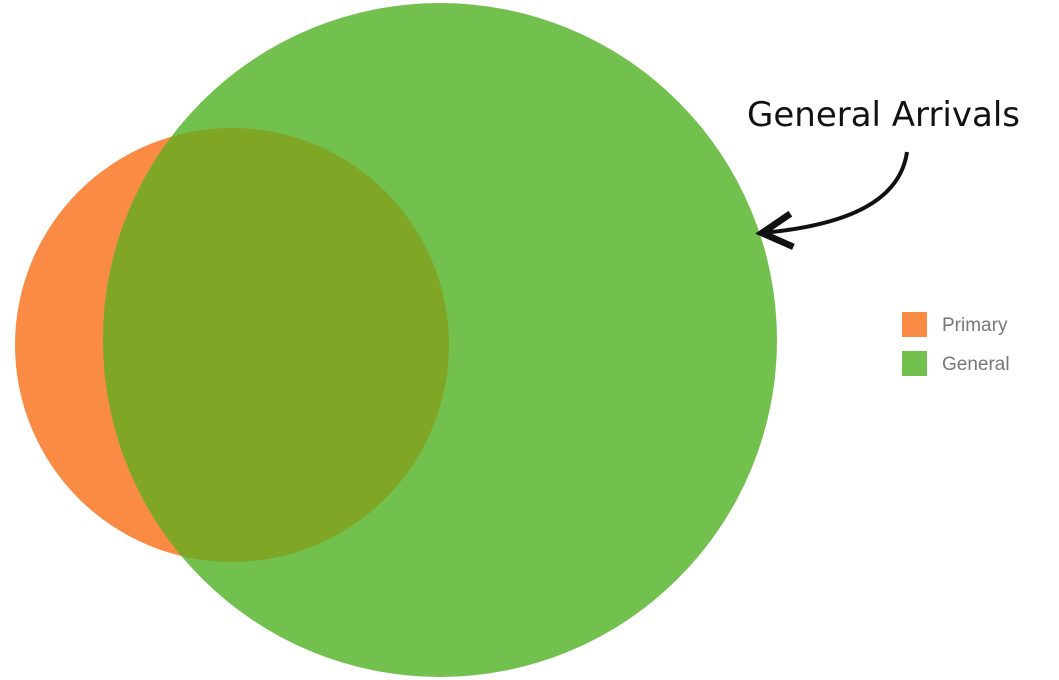 This screenshot has height=680, width=1059. Describe the element at coordinates (976, 364) in the screenshot. I see `legend-label-general: General` at that location.